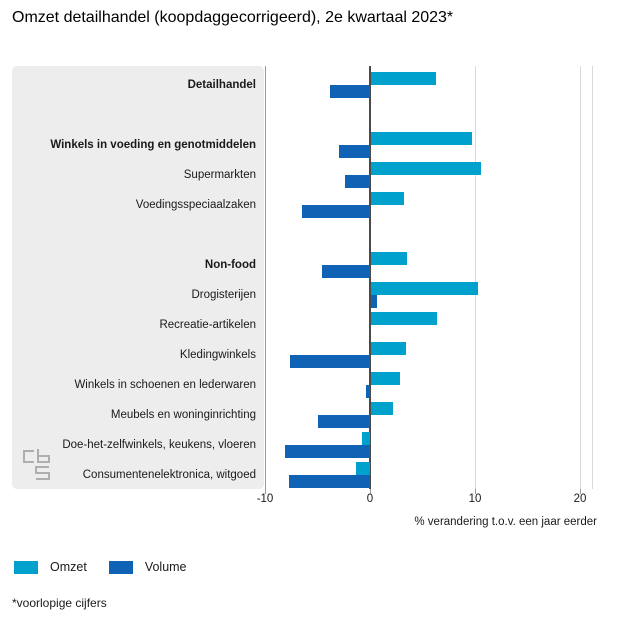  What do you see at coordinates (36, 464) in the screenshot?
I see `cbs-logo-icon` at bounding box center [36, 464].